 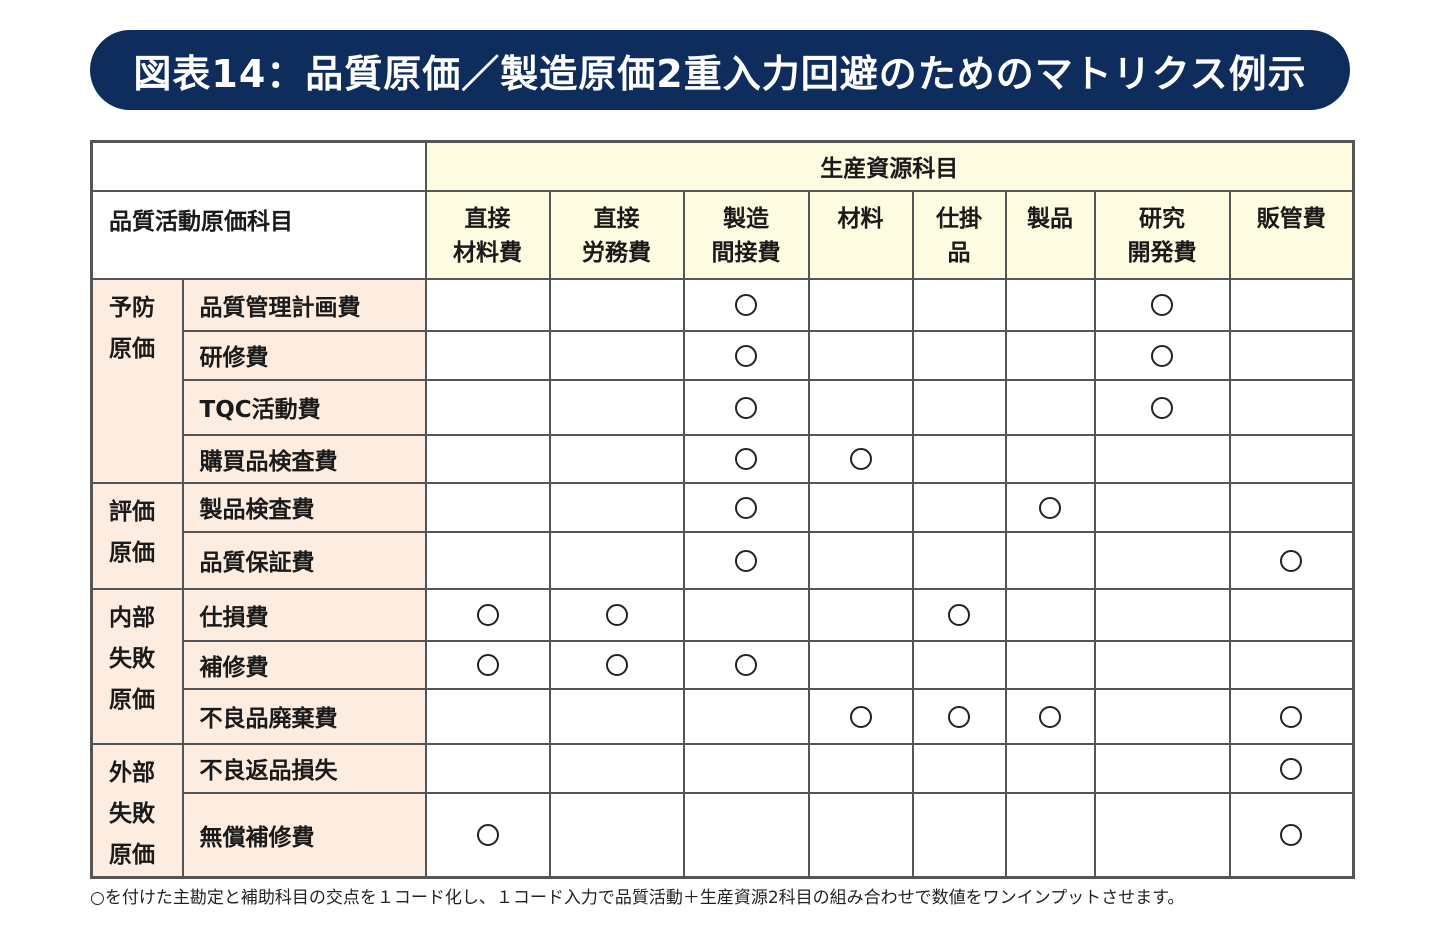 What do you see at coordinates (889, 166) in the screenshot?
I see `group-header: 生産資源科目` at bounding box center [889, 166].